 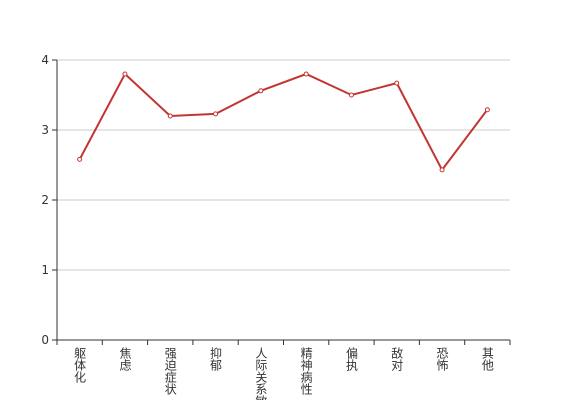 I want to click on y-tick-label: 2, so click(x=45, y=200).